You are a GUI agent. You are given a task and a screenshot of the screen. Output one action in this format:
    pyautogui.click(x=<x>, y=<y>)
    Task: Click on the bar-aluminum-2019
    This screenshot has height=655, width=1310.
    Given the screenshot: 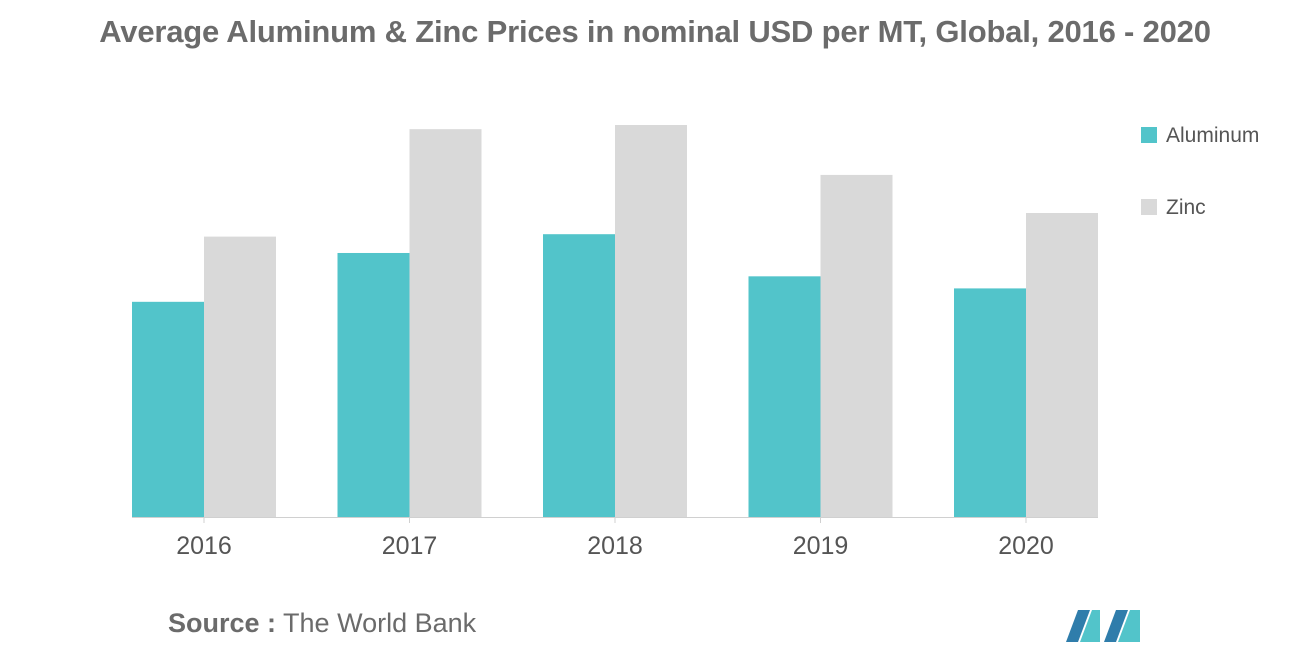 What is the action you would take?
    pyautogui.click(x=784, y=396)
    